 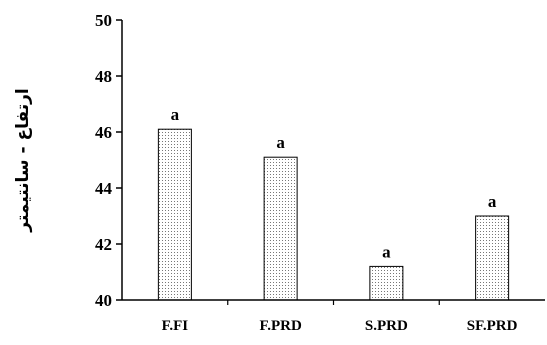 I want to click on x-tick-label-s-prd: S.PRD, so click(x=386, y=326).